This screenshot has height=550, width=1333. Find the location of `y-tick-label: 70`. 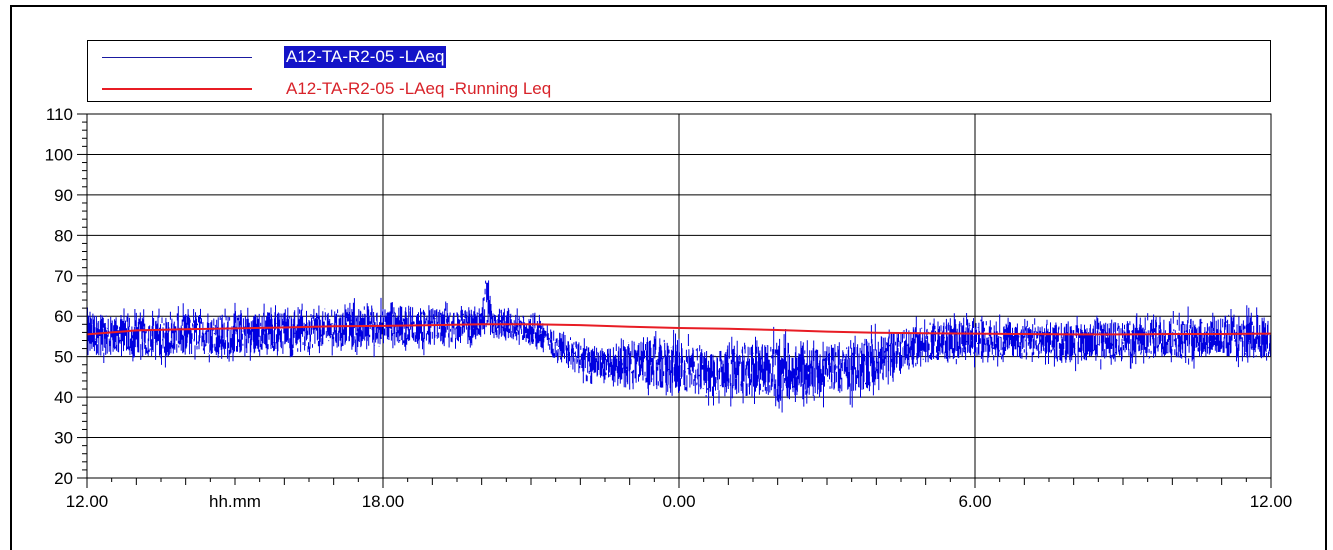

y-tick-label: 70 is located at coordinates (63, 276).